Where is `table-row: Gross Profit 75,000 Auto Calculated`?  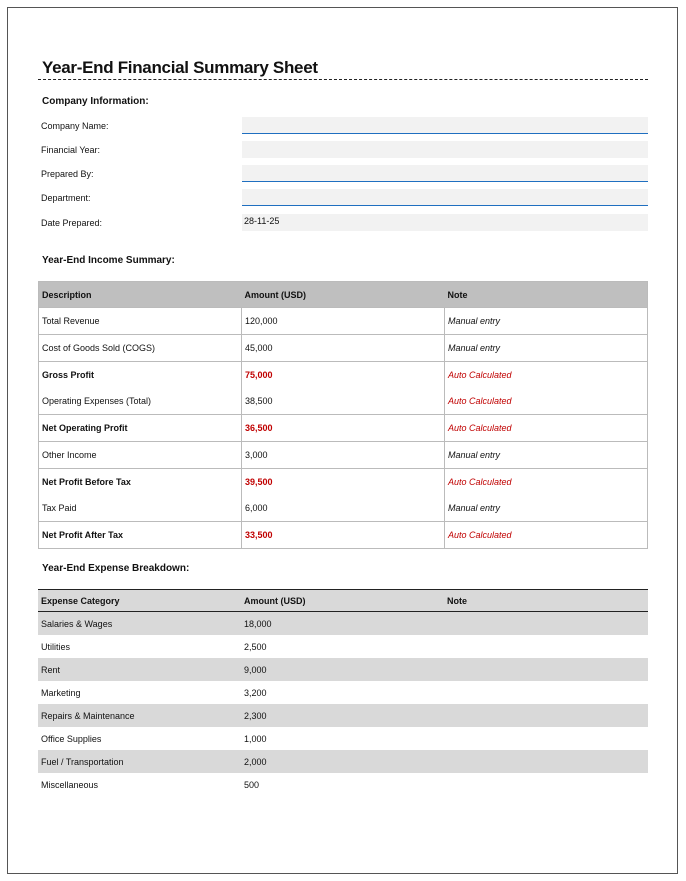
table-row: Gross Profit 75,000 Auto Calculated is located at coordinates (343, 374).